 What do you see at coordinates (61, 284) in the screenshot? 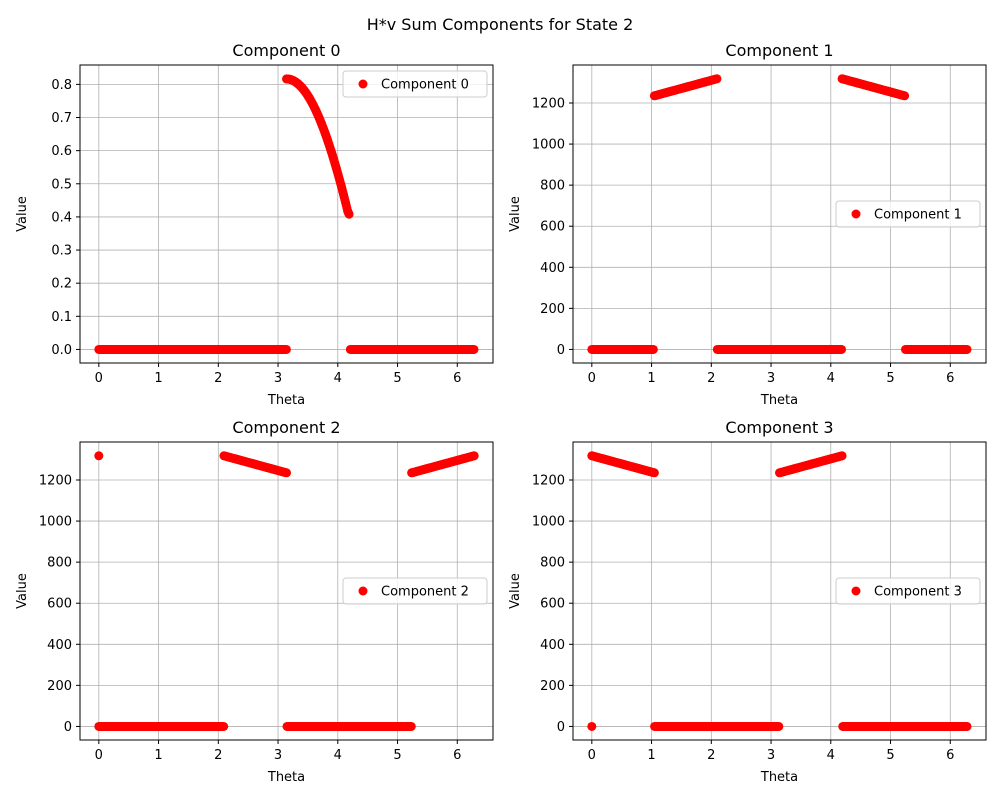
I see `y-tick-label: 0.2` at bounding box center [61, 284].